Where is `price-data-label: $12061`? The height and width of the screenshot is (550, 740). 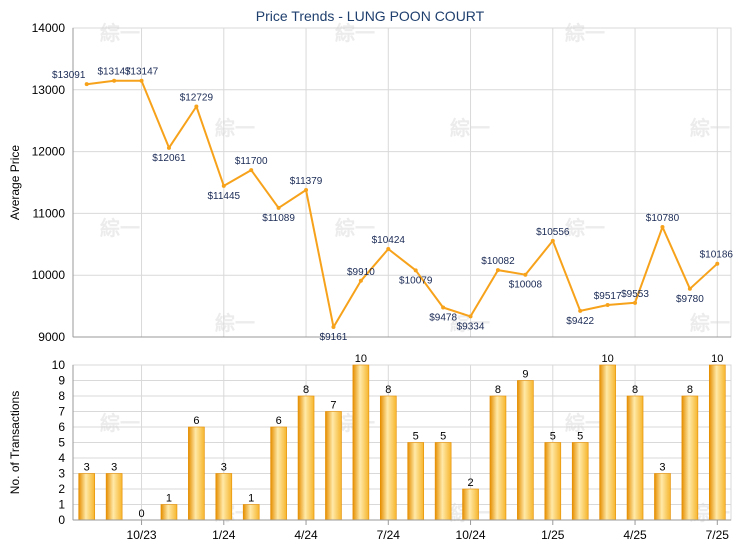
price-data-label: $12061 is located at coordinates (169, 158).